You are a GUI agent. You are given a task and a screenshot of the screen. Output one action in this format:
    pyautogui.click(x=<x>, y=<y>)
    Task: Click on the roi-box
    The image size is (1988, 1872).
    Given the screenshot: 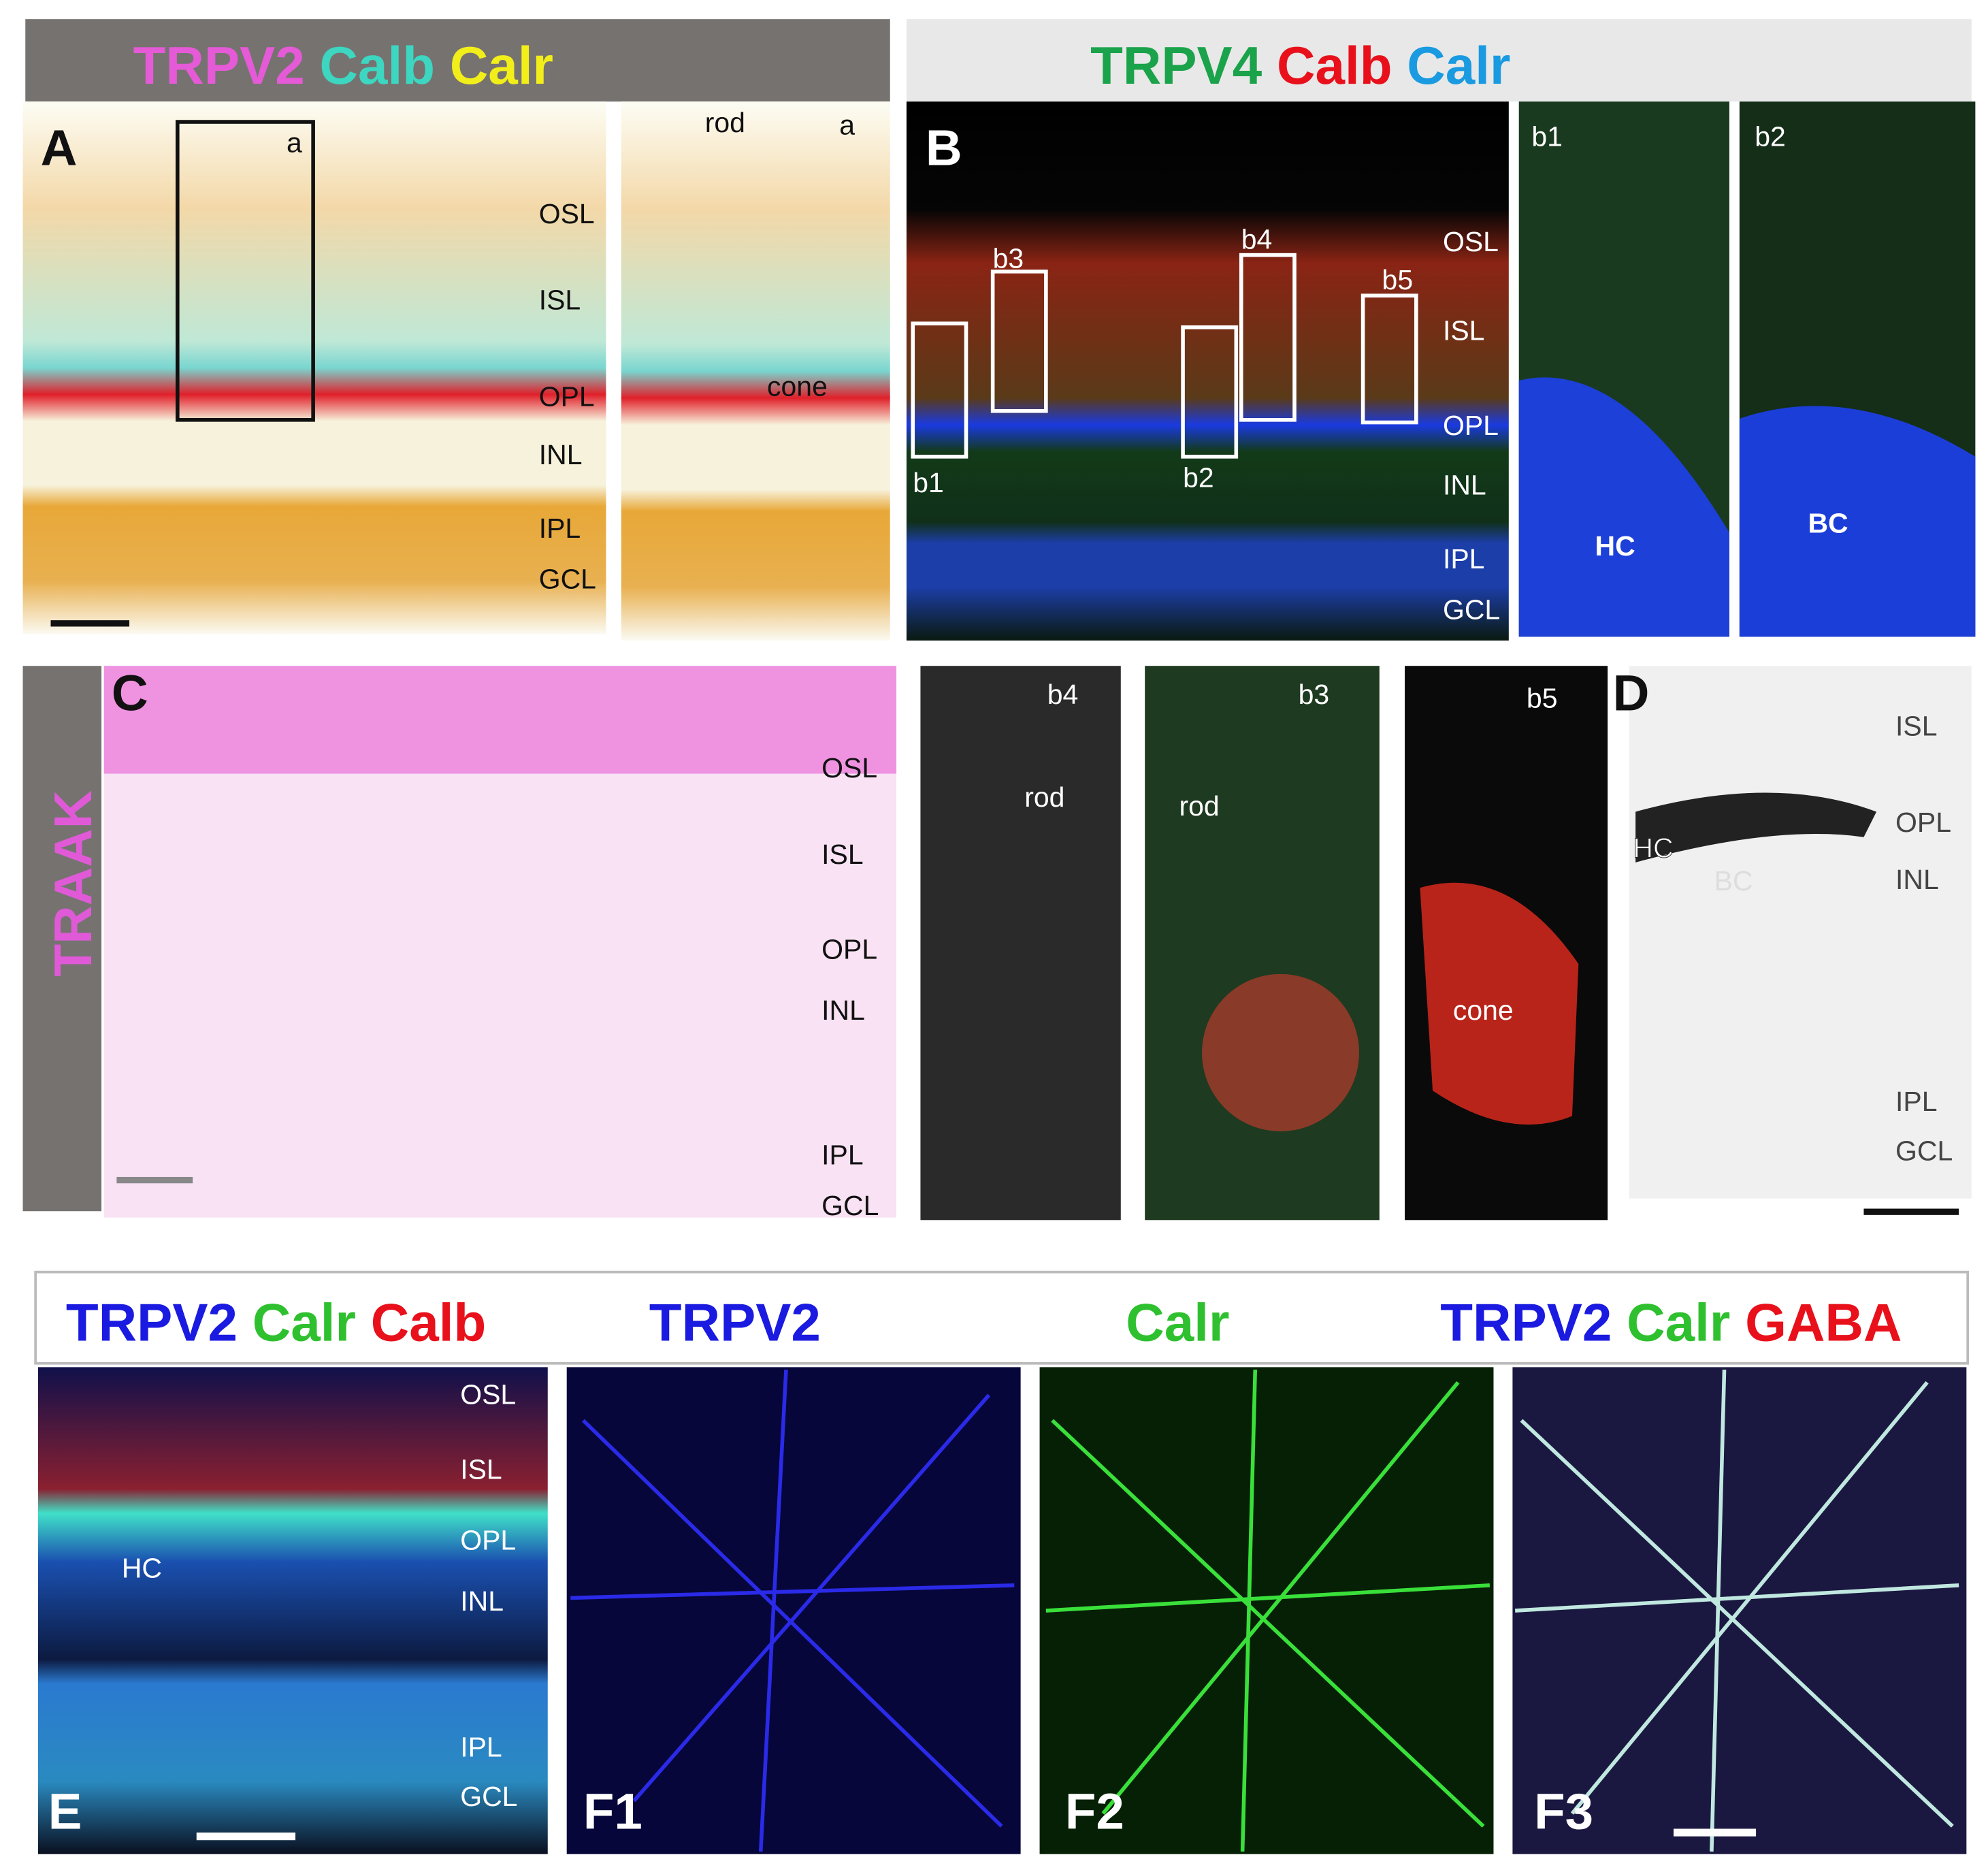 What is the action you would take?
    pyautogui.click(x=245, y=271)
    